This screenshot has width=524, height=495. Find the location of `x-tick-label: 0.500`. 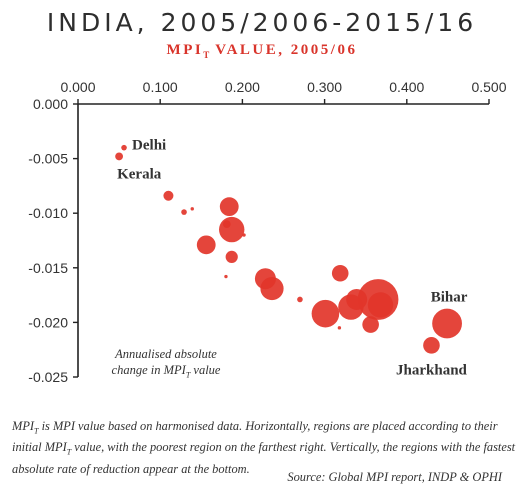

x-tick-label: 0.500 is located at coordinates (488, 87).